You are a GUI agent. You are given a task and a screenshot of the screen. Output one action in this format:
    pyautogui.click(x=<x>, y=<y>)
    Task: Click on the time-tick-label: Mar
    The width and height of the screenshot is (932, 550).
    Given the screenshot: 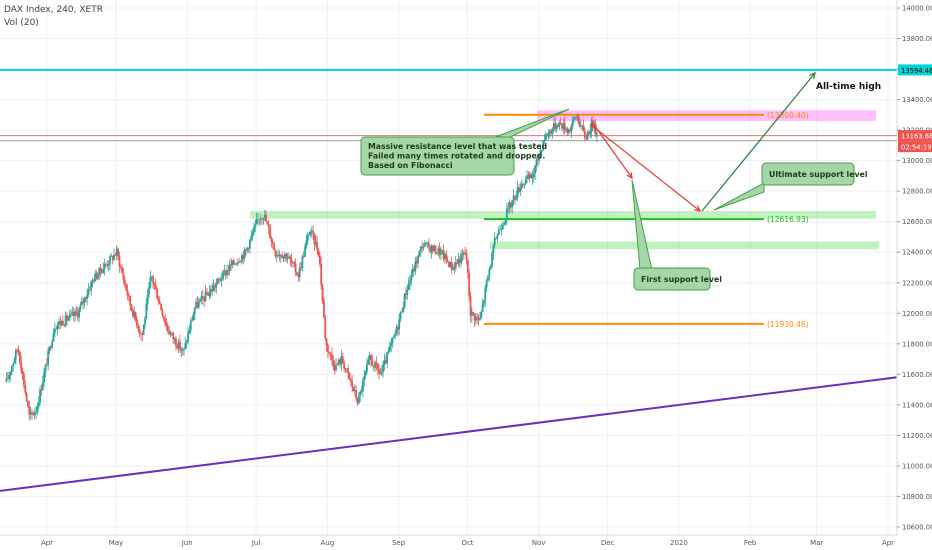 What is the action you would take?
    pyautogui.click(x=816, y=543)
    